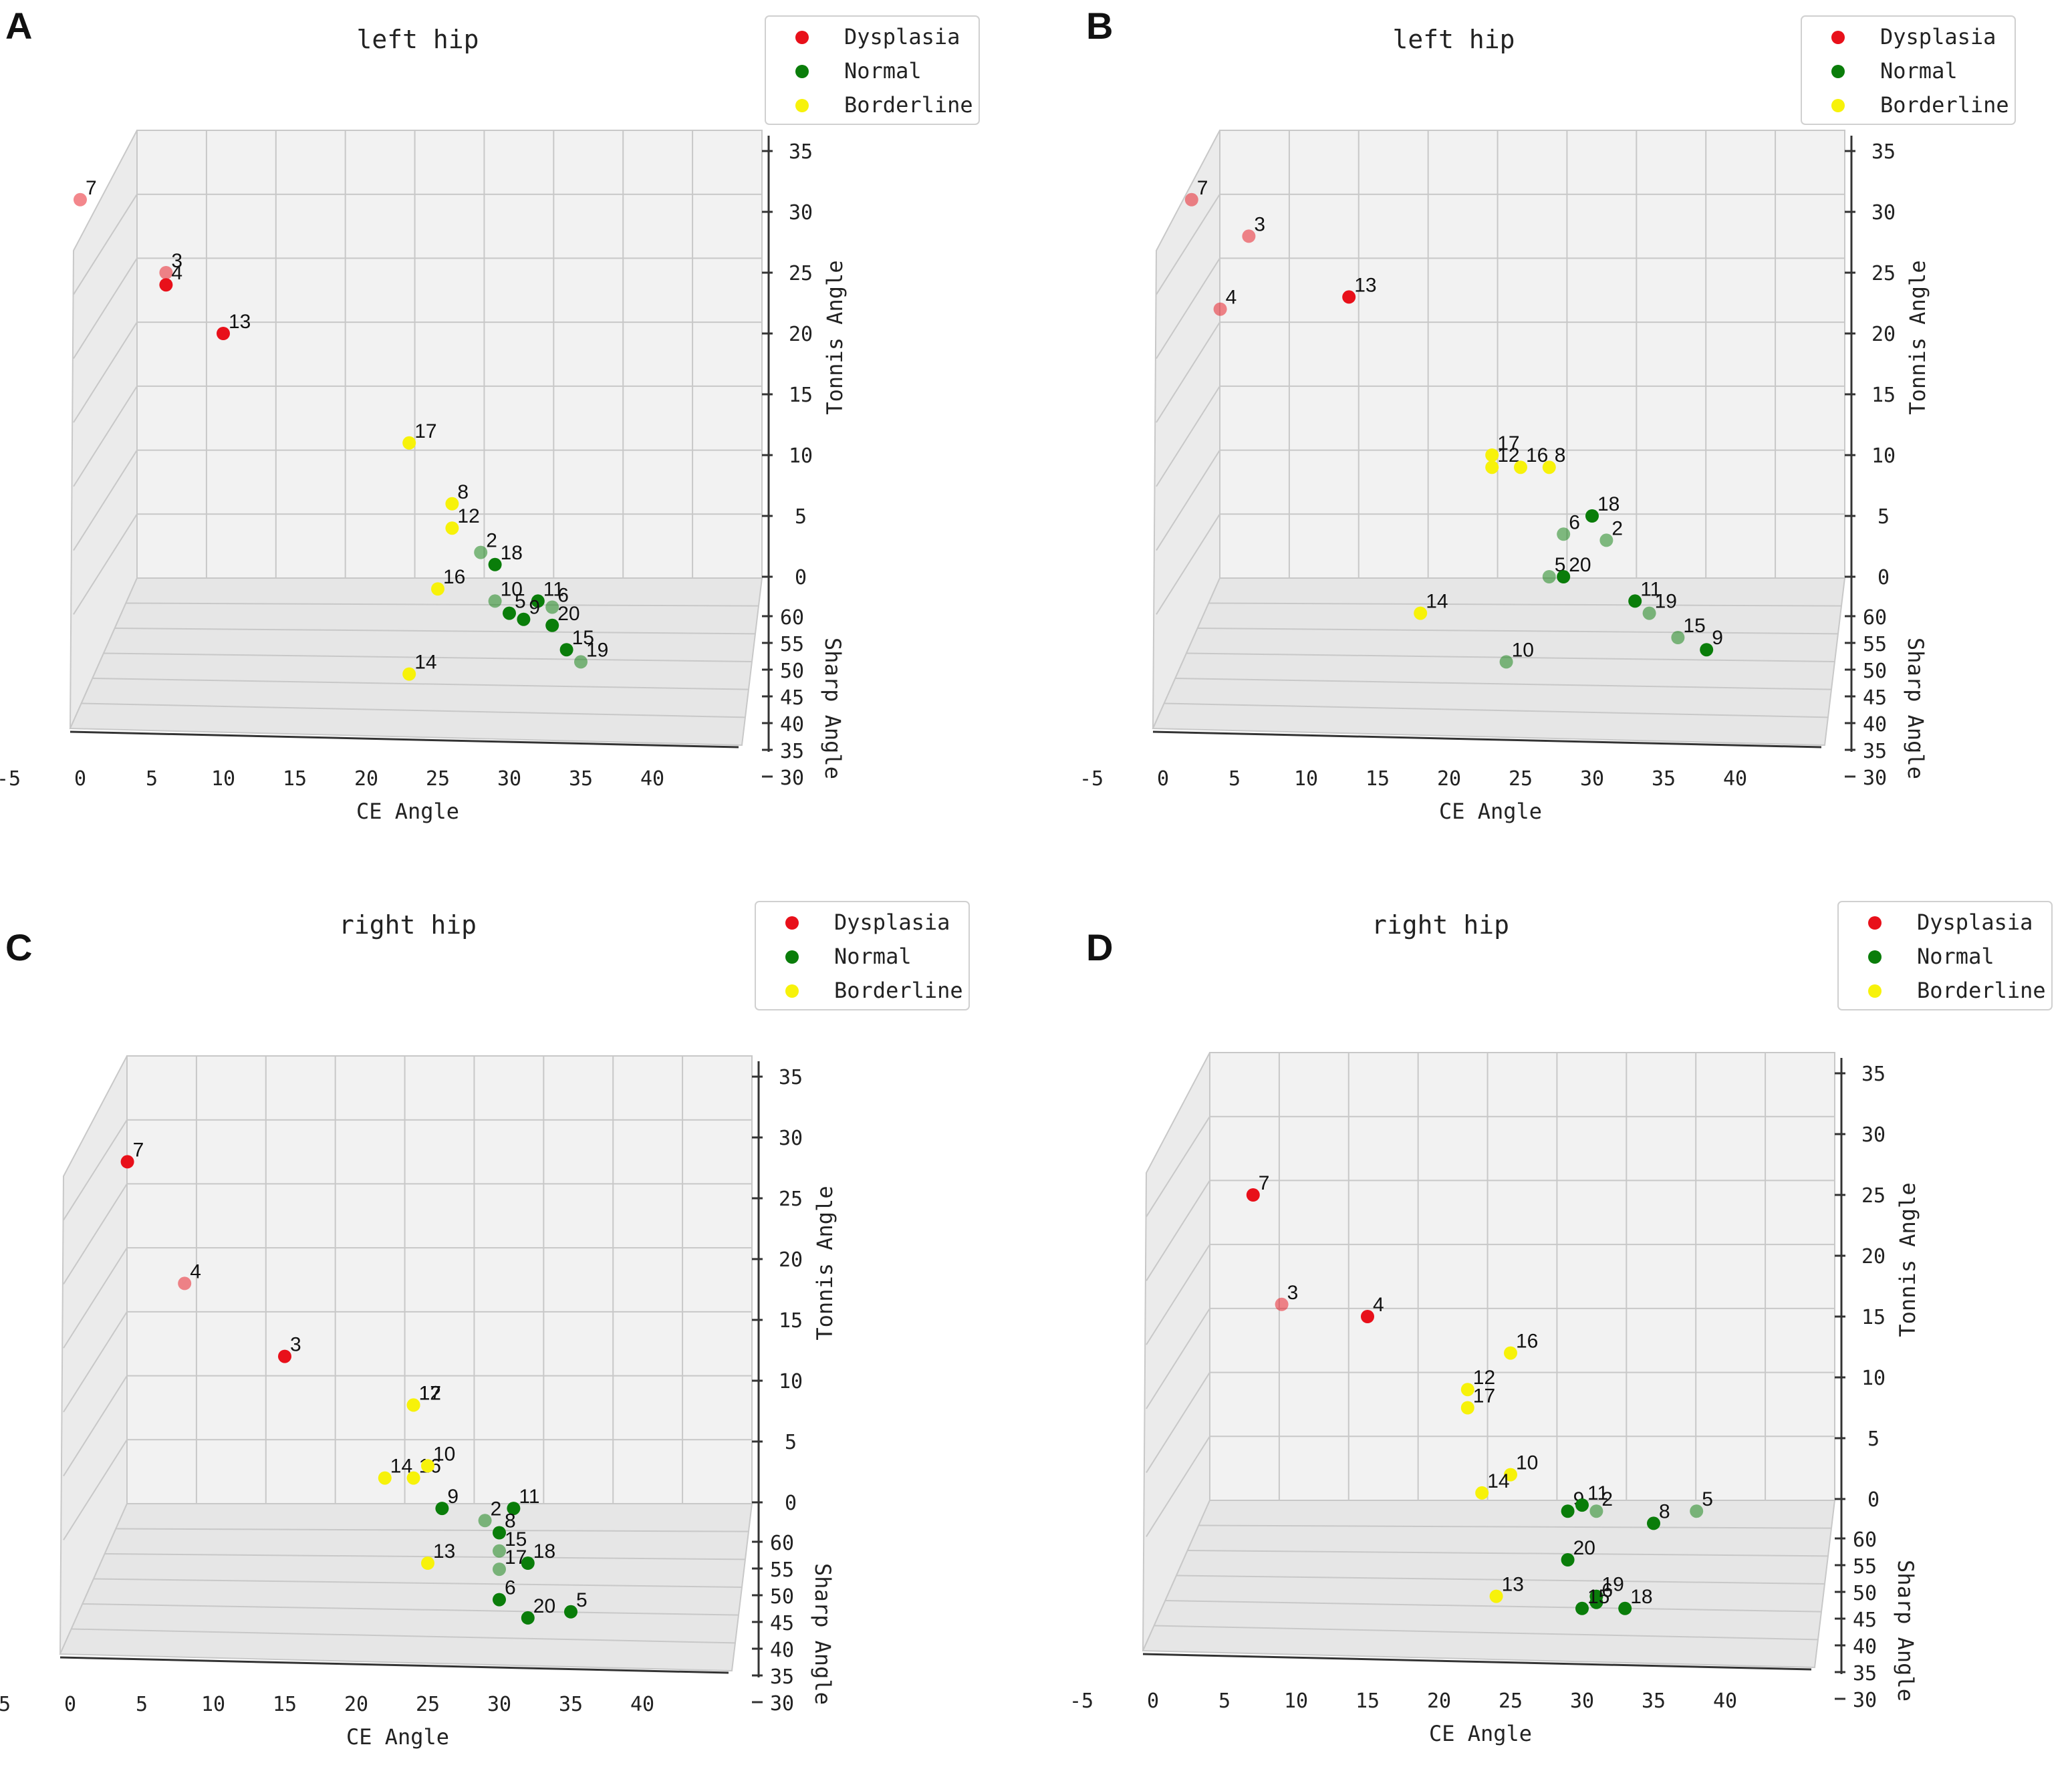 The width and height of the screenshot is (2072, 1771). Describe the element at coordinates (499, 1704) in the screenshot. I see `x-tick-label: 30` at that location.